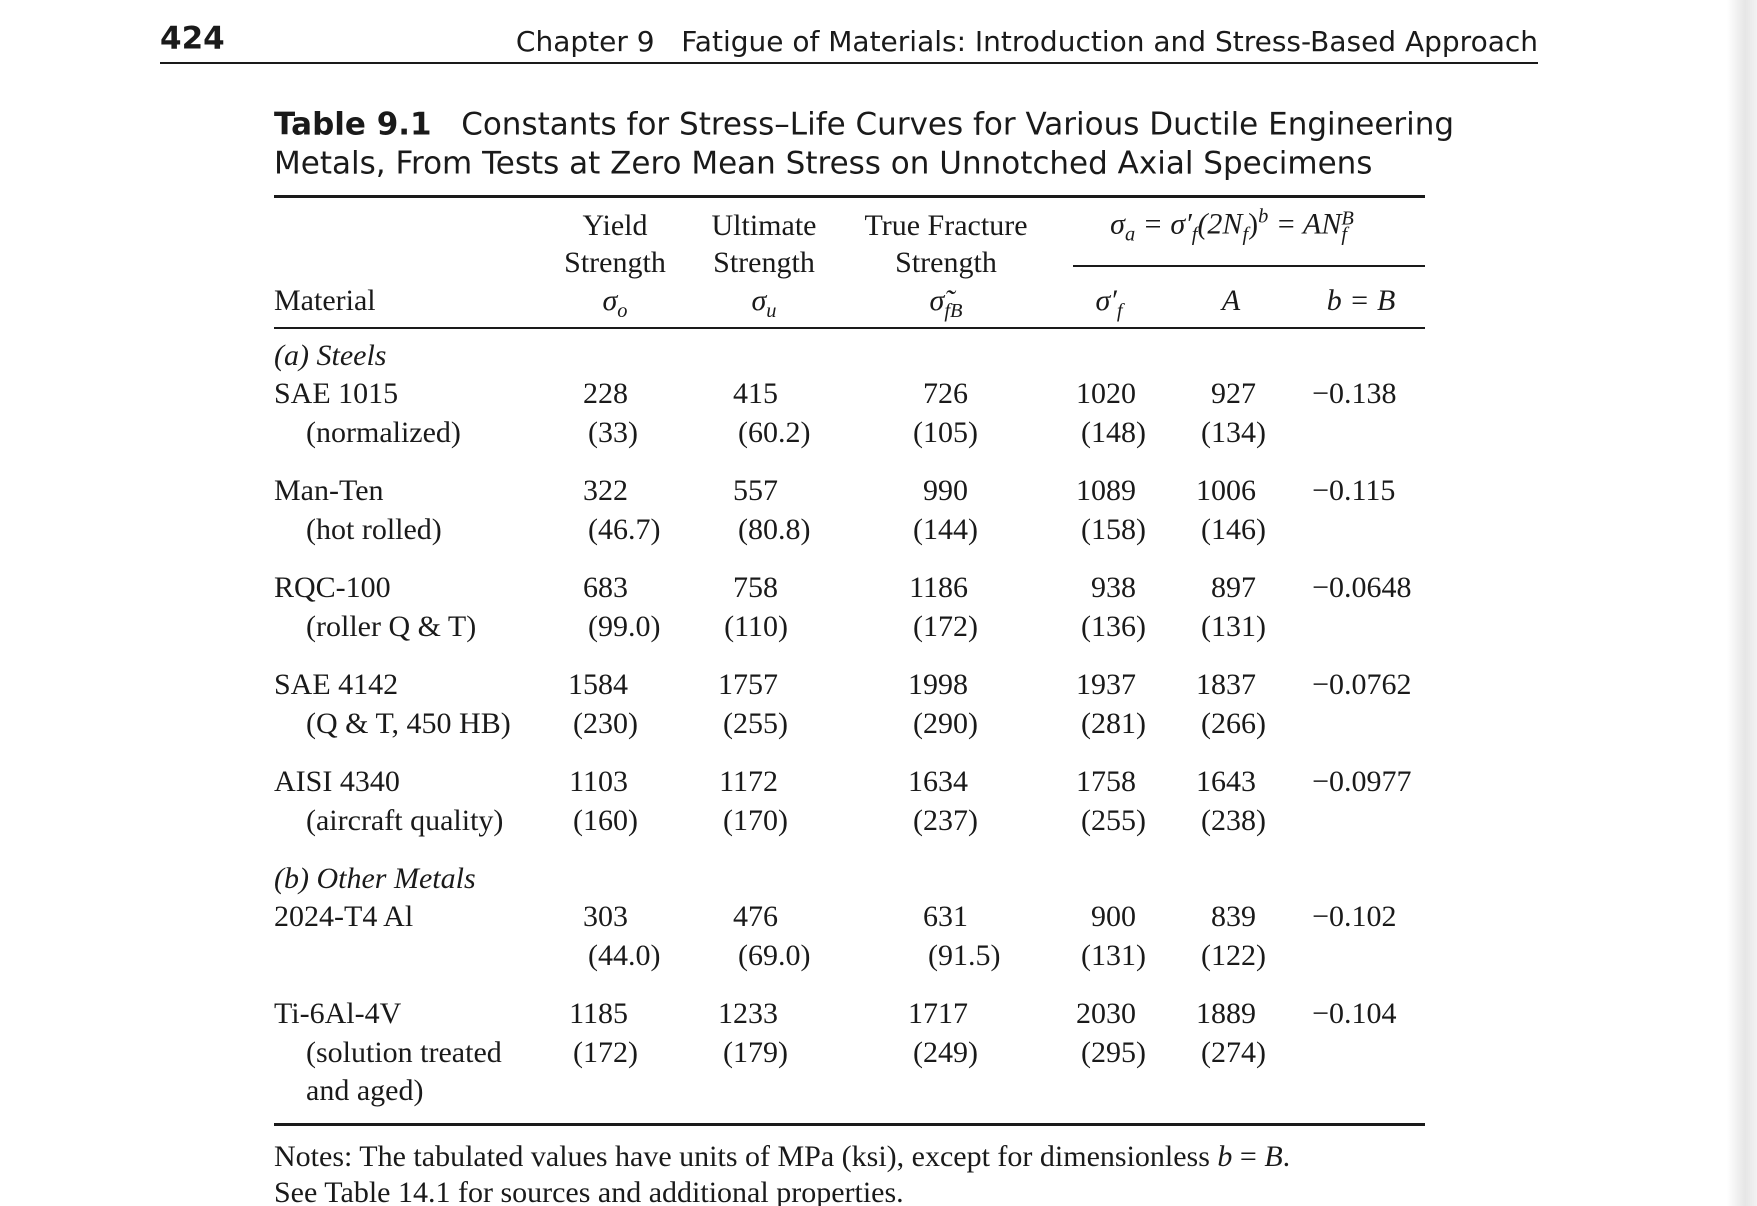 This screenshot has width=1757, height=1206. What do you see at coordinates (1113, 626) in the screenshot?
I see `cell-ksi: (136)` at bounding box center [1113, 626].